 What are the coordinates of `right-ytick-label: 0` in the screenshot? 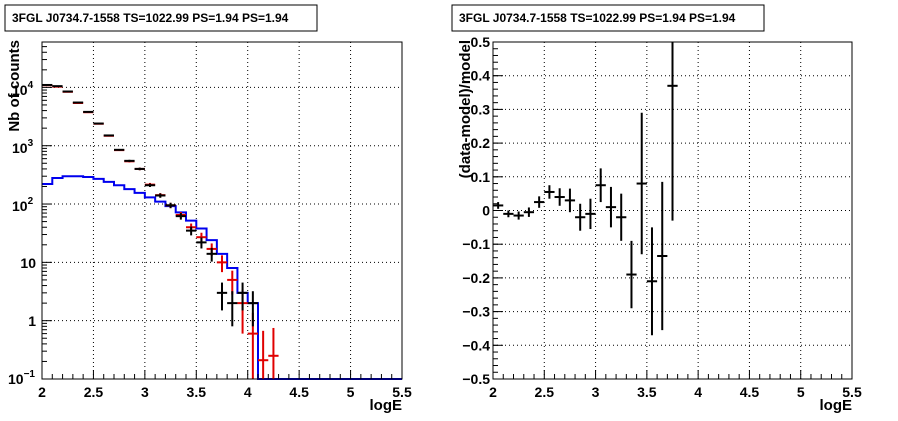 It's located at (486, 211).